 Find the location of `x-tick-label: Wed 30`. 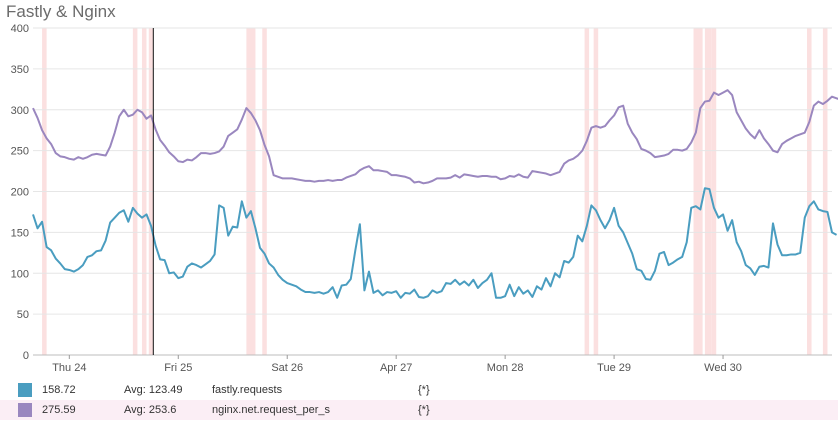

x-tick-label: Wed 30 is located at coordinates (723, 368).